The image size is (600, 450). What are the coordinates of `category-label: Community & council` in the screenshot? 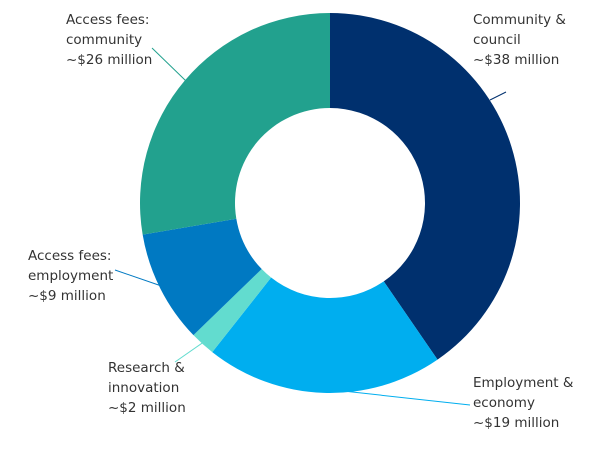 It's located at (519, 30).